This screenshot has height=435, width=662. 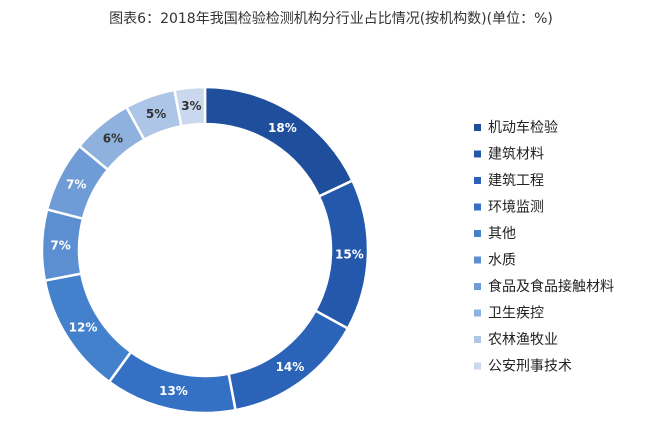 What do you see at coordinates (83, 327) in the screenshot?
I see `slice-label-5: 12%` at bounding box center [83, 327].